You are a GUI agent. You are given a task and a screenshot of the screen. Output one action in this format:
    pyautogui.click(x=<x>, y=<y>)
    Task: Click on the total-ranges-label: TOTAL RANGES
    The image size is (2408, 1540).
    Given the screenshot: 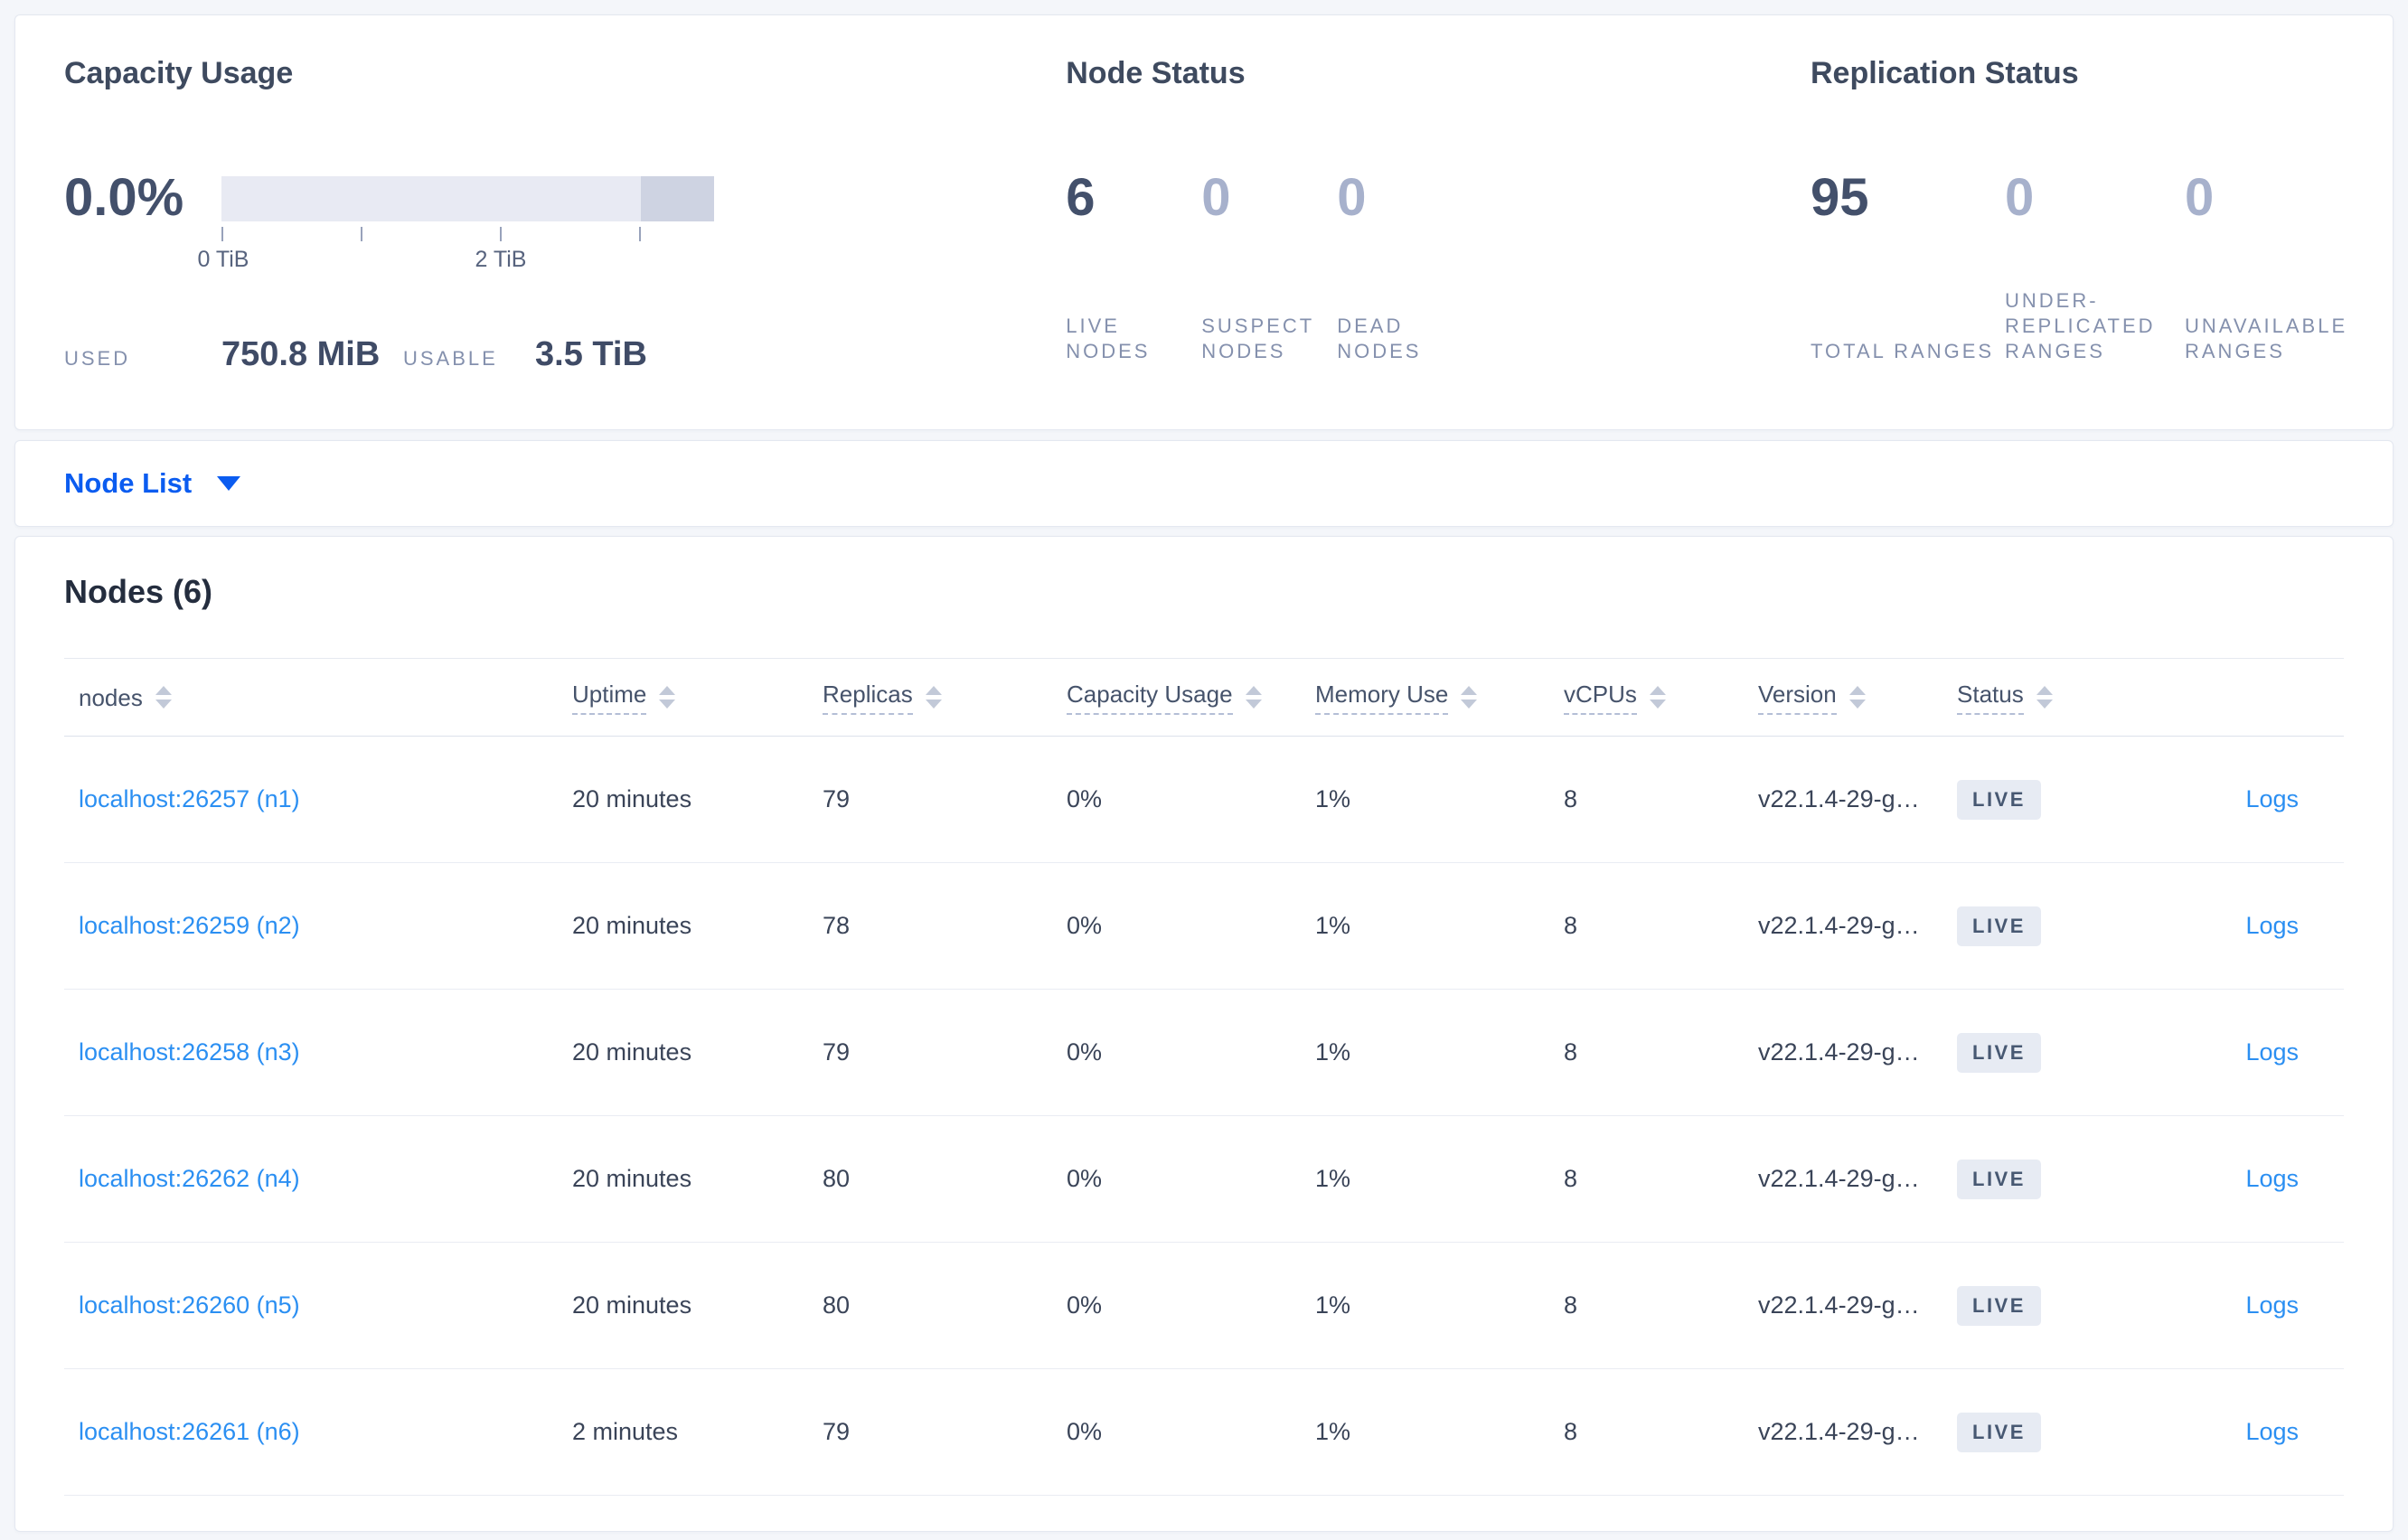 What is the action you would take?
    pyautogui.click(x=1903, y=351)
    